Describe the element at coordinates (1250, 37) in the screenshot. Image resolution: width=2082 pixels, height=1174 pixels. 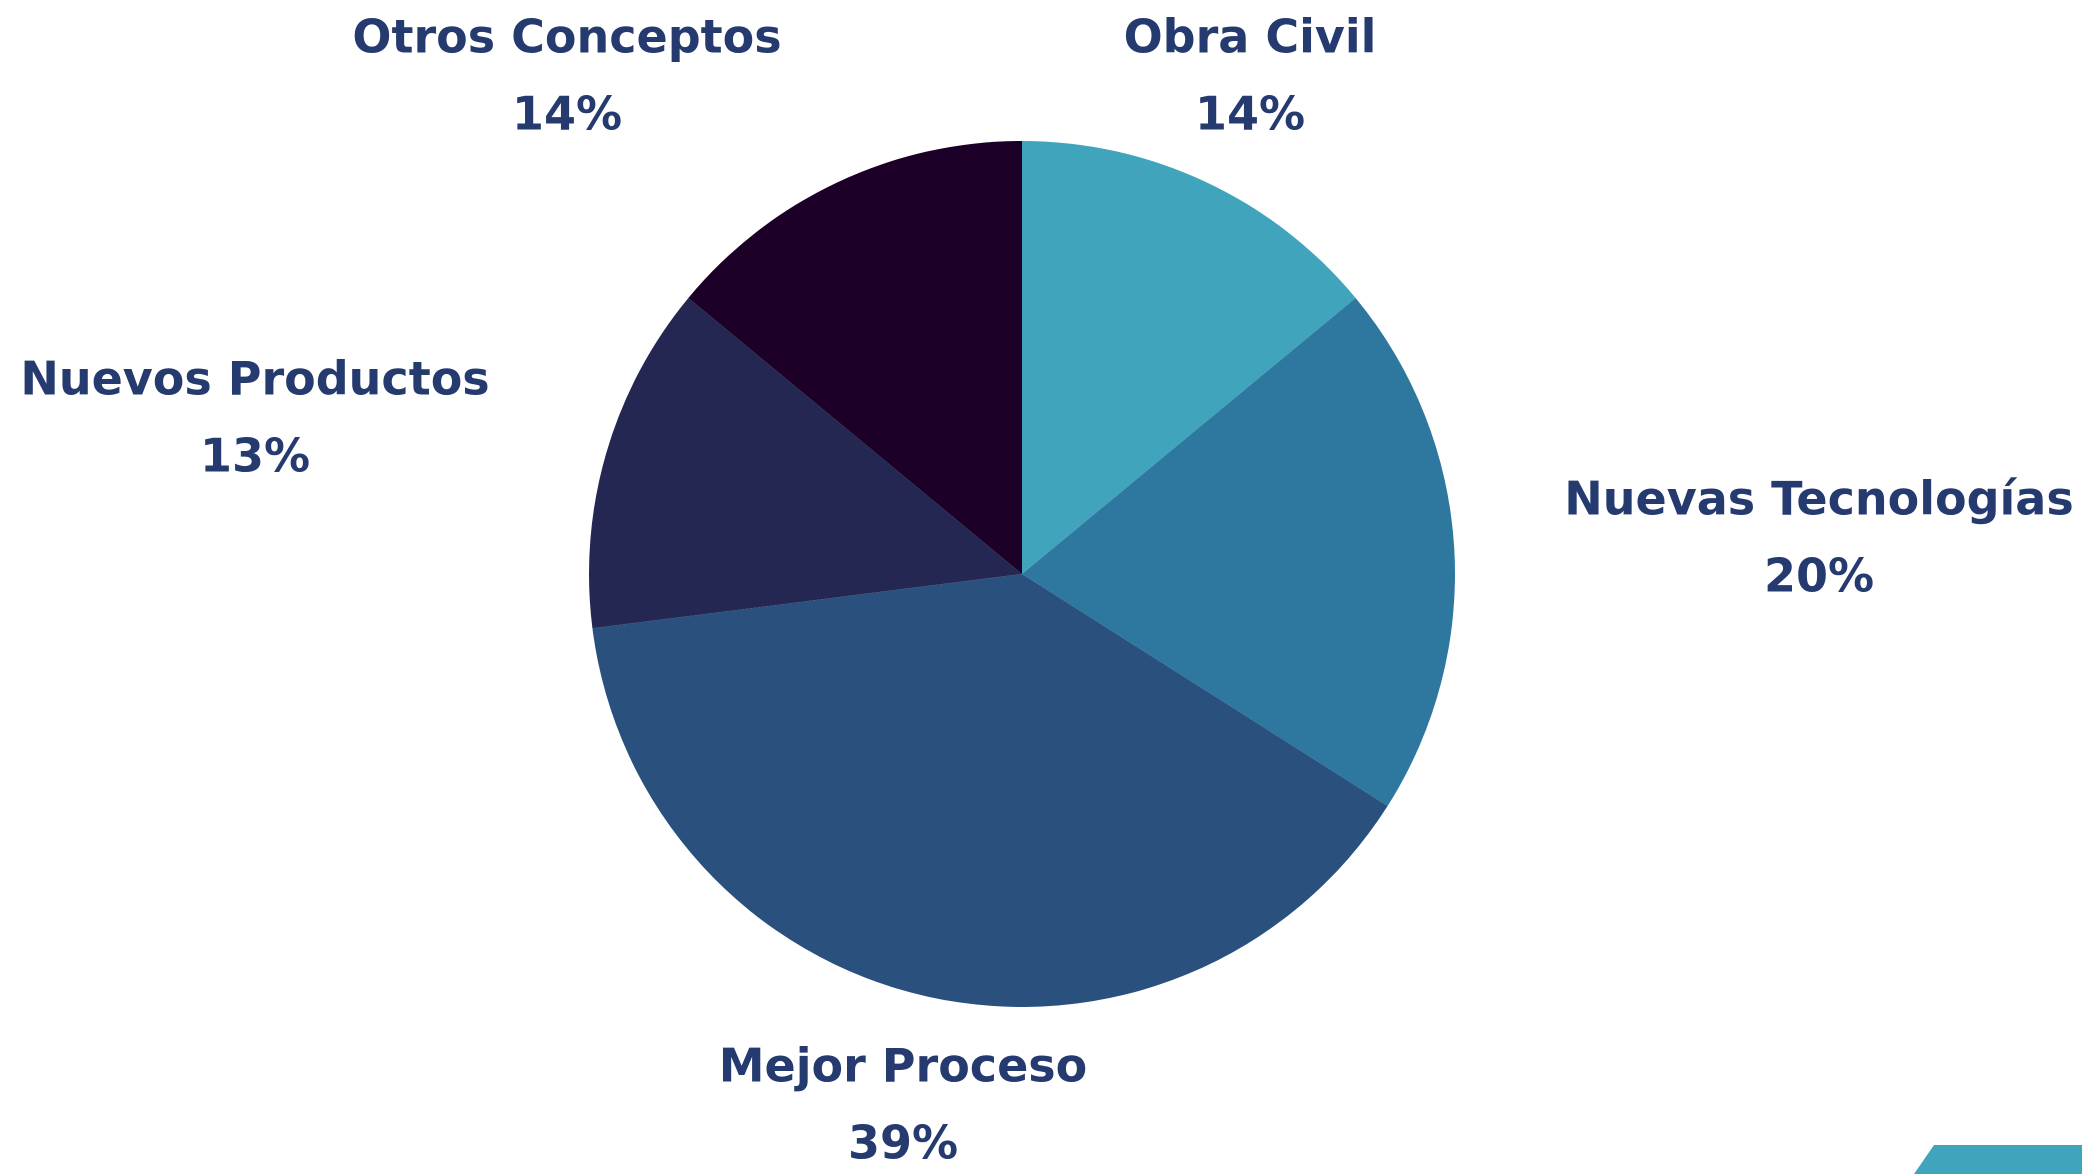
I see `slice-label: Obra Civil` at that location.